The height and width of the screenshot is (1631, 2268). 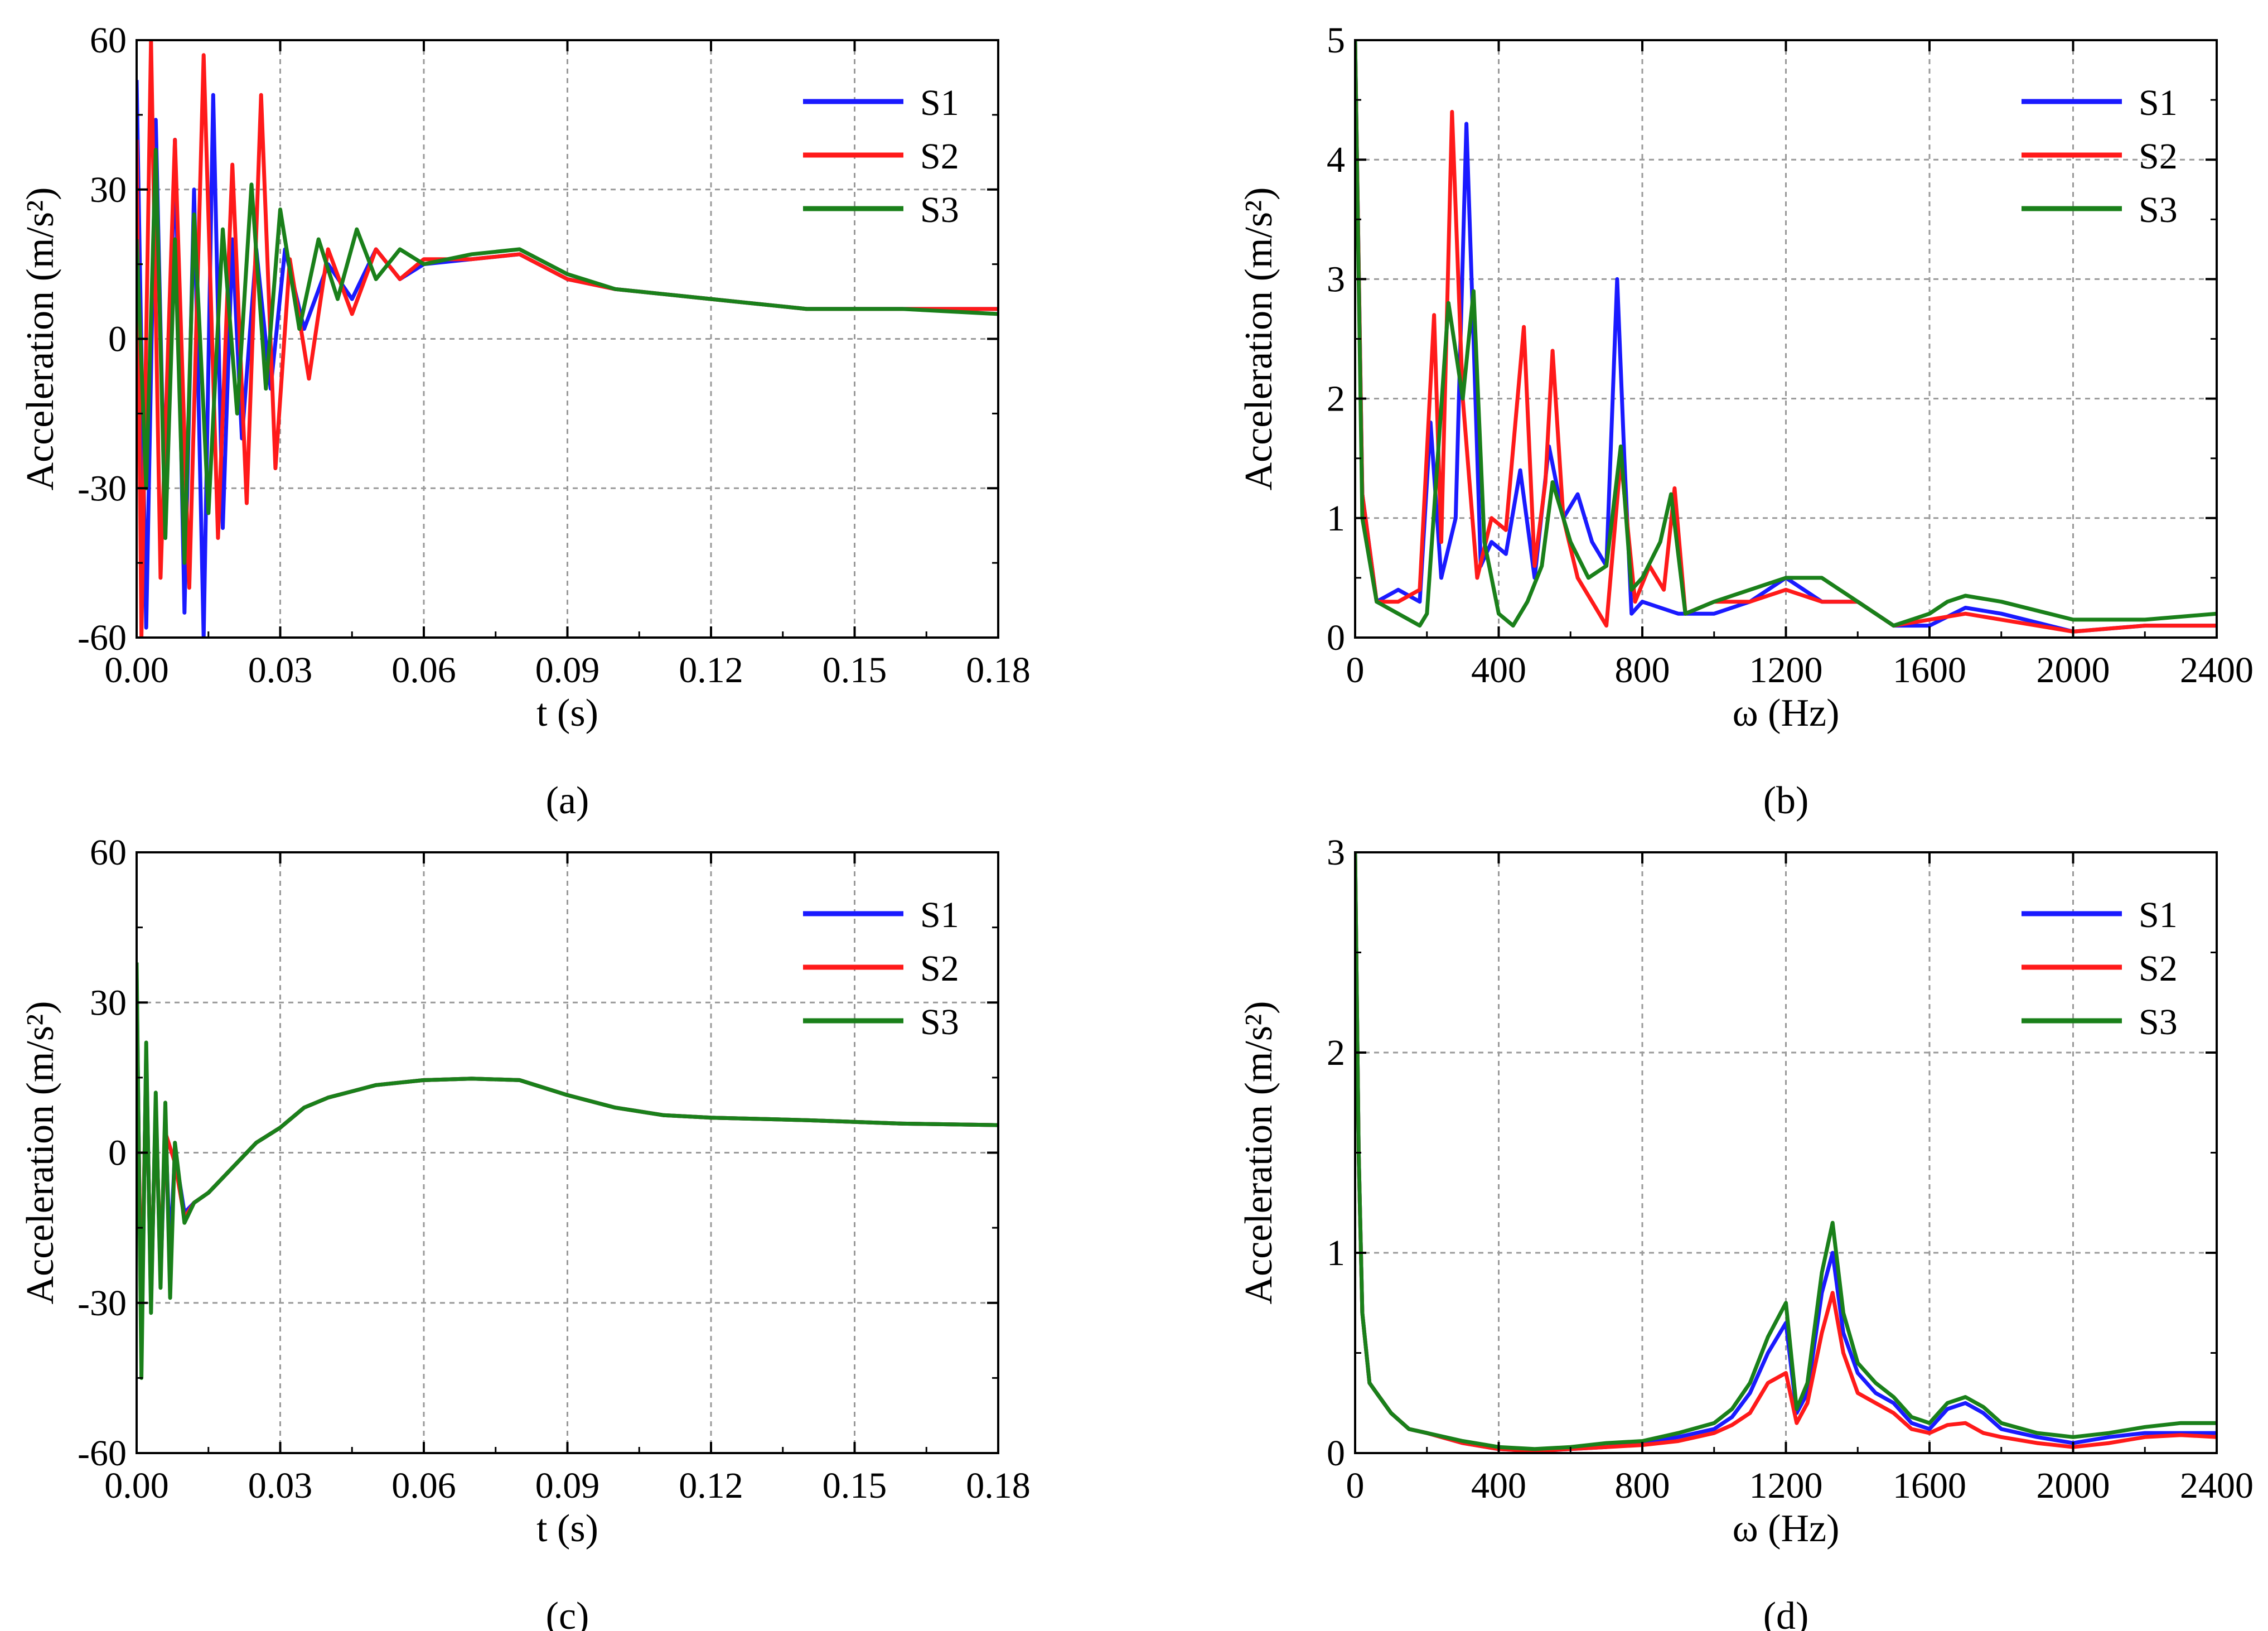 What do you see at coordinates (1786, 801) in the screenshot?
I see `panel-caption: (b)` at bounding box center [1786, 801].